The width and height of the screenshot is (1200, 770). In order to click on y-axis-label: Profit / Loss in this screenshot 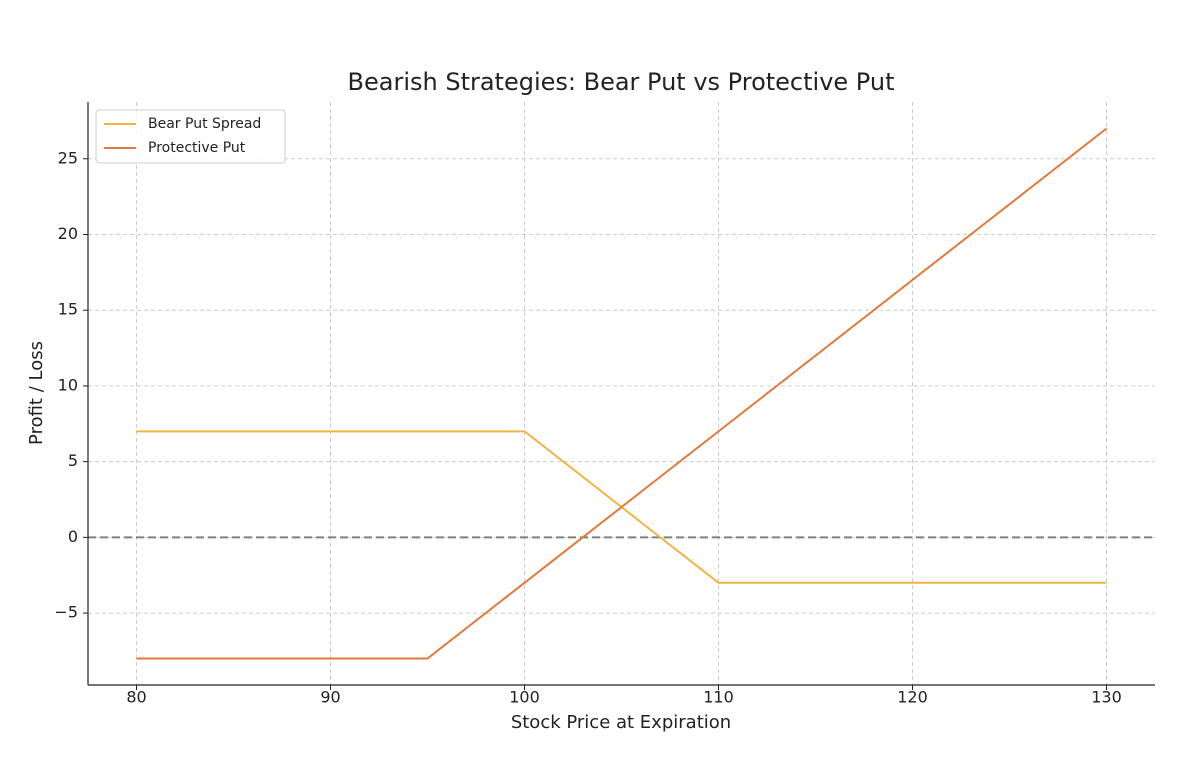, I will do `click(36, 393)`.